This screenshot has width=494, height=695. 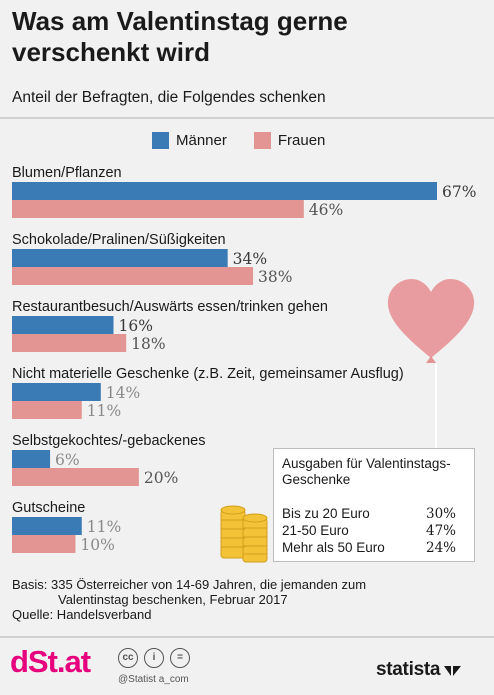 What do you see at coordinates (459, 192) in the screenshot?
I see `value-label-men: 67%` at bounding box center [459, 192].